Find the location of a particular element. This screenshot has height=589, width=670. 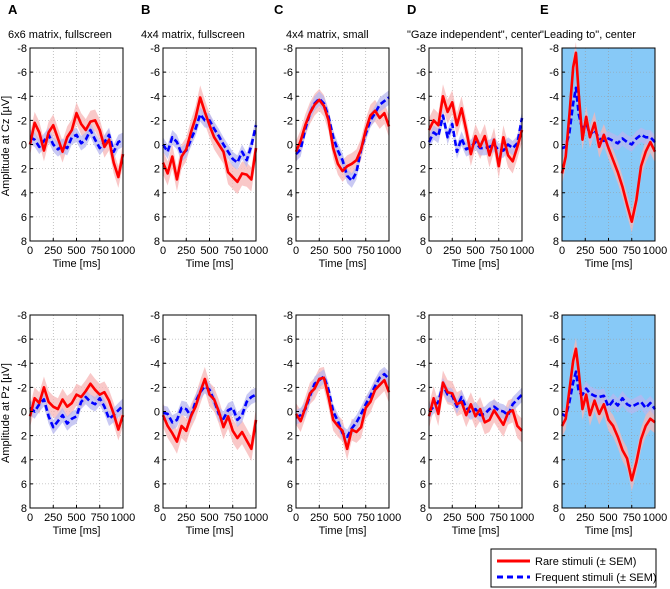

panel-letter-B: B is located at coordinates (145, 9).